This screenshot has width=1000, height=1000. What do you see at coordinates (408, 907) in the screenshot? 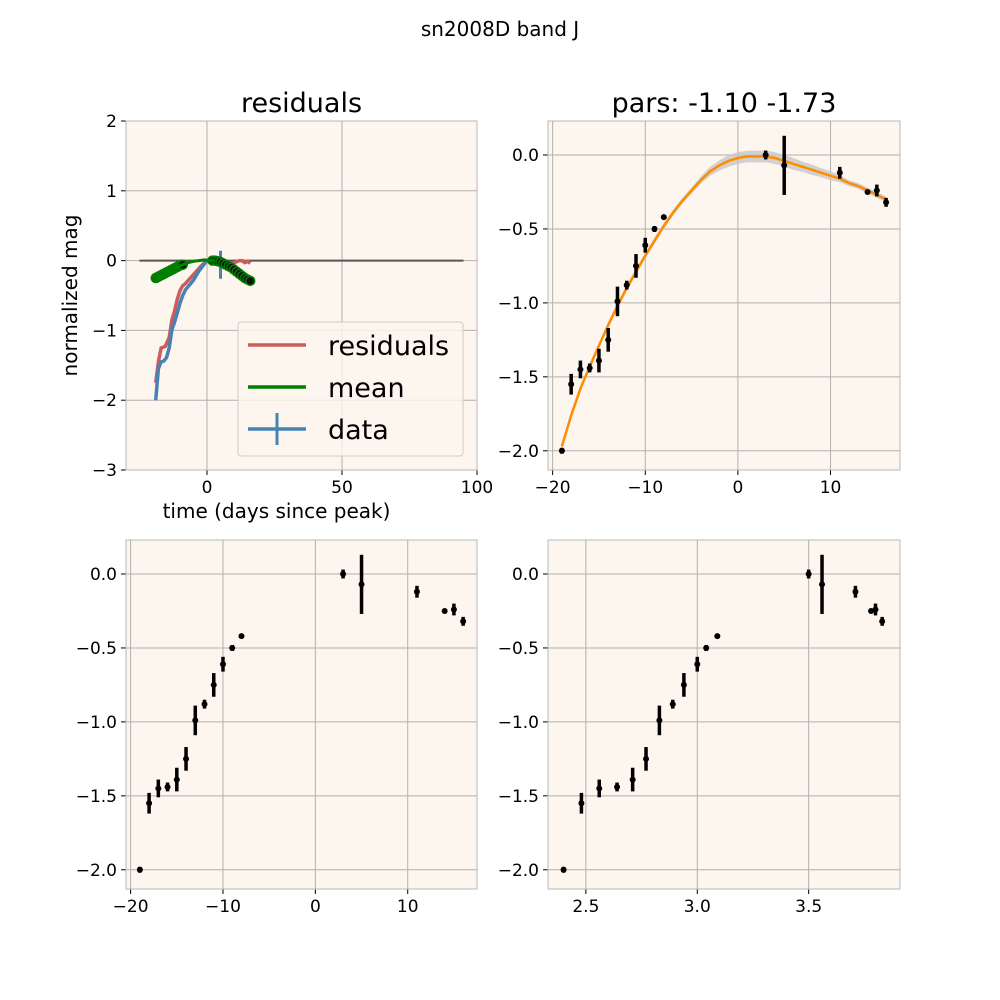
I see `x-tick-label: 10` at bounding box center [408, 907].